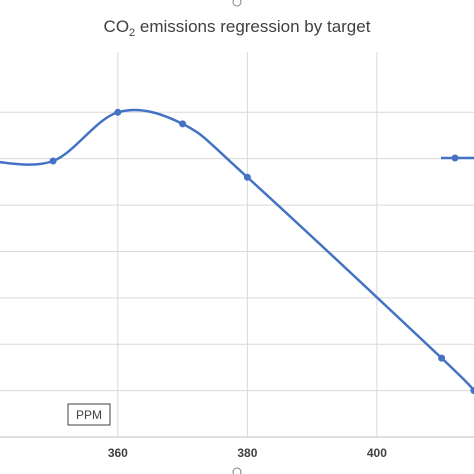  I want to click on chart-title-main: CO, so click(117, 26).